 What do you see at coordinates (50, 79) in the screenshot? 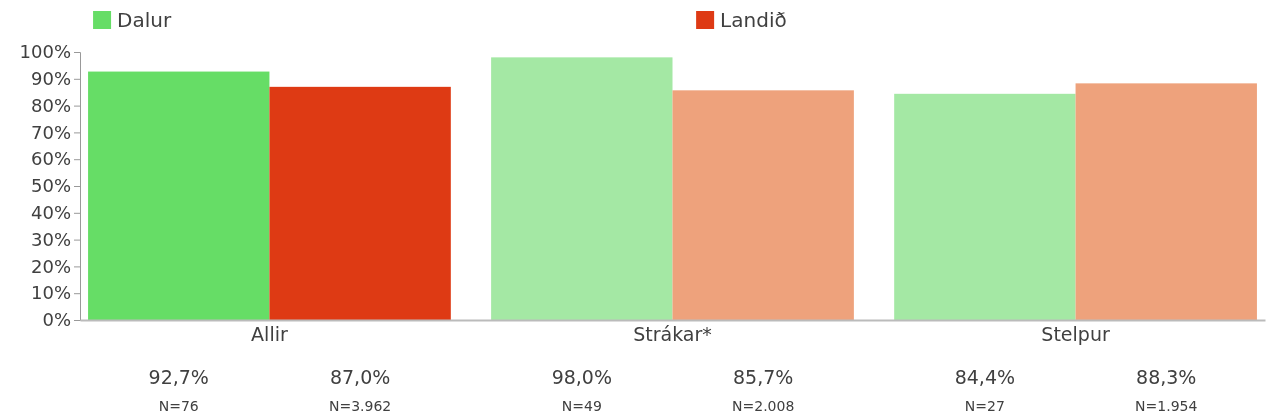
I see `y-tick-label: 90%` at bounding box center [50, 79].